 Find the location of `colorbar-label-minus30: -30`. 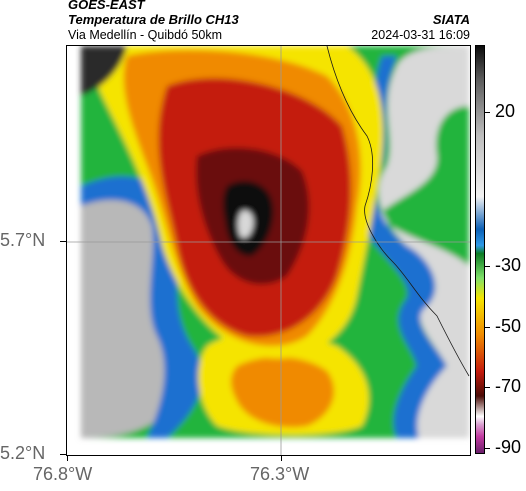

colorbar-label-minus30: -30 is located at coordinates (508, 265).